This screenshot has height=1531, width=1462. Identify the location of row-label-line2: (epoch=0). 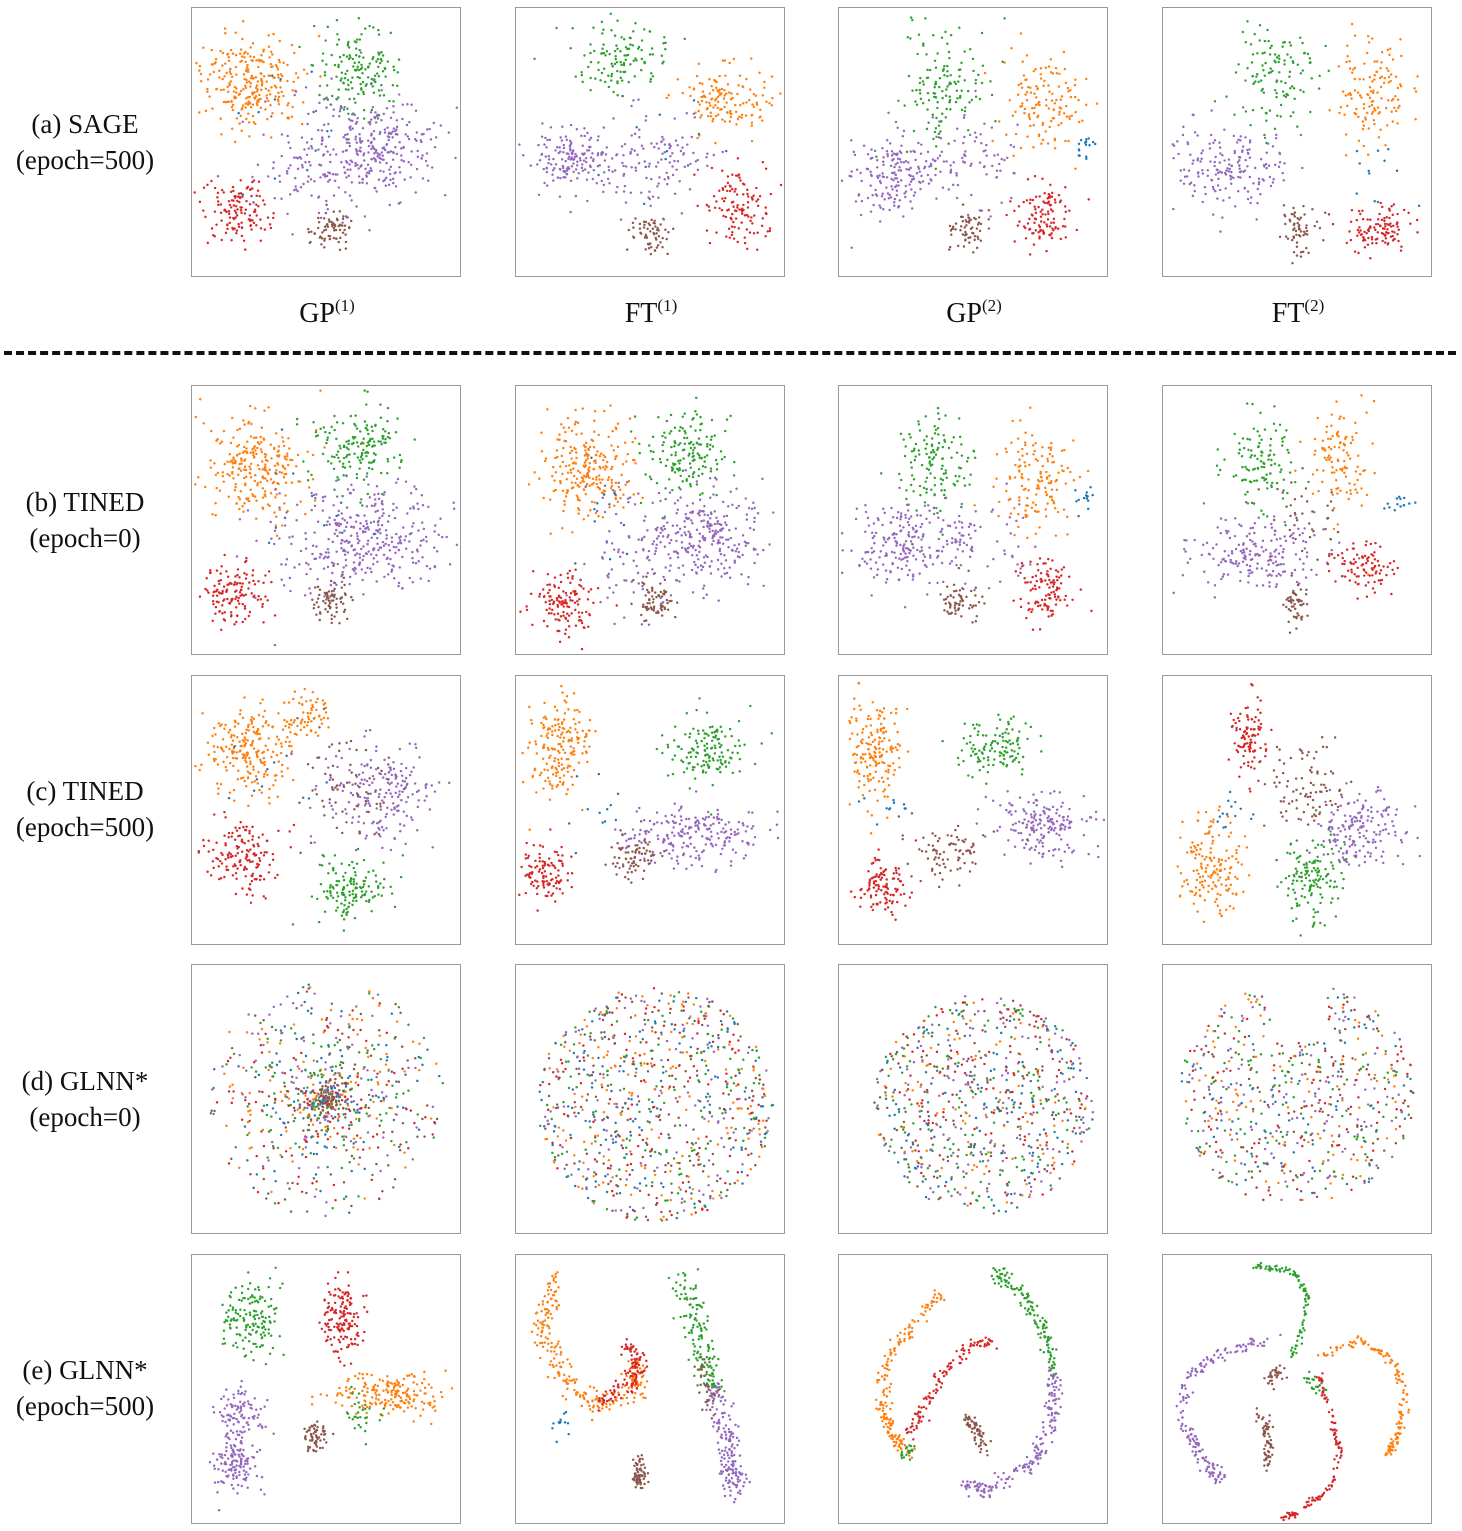
(85, 538).